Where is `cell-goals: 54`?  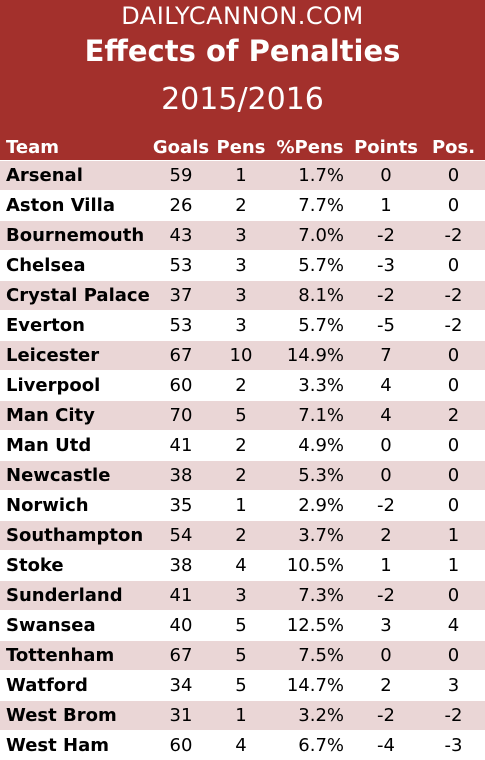
cell-goals: 54 is located at coordinates (181, 536).